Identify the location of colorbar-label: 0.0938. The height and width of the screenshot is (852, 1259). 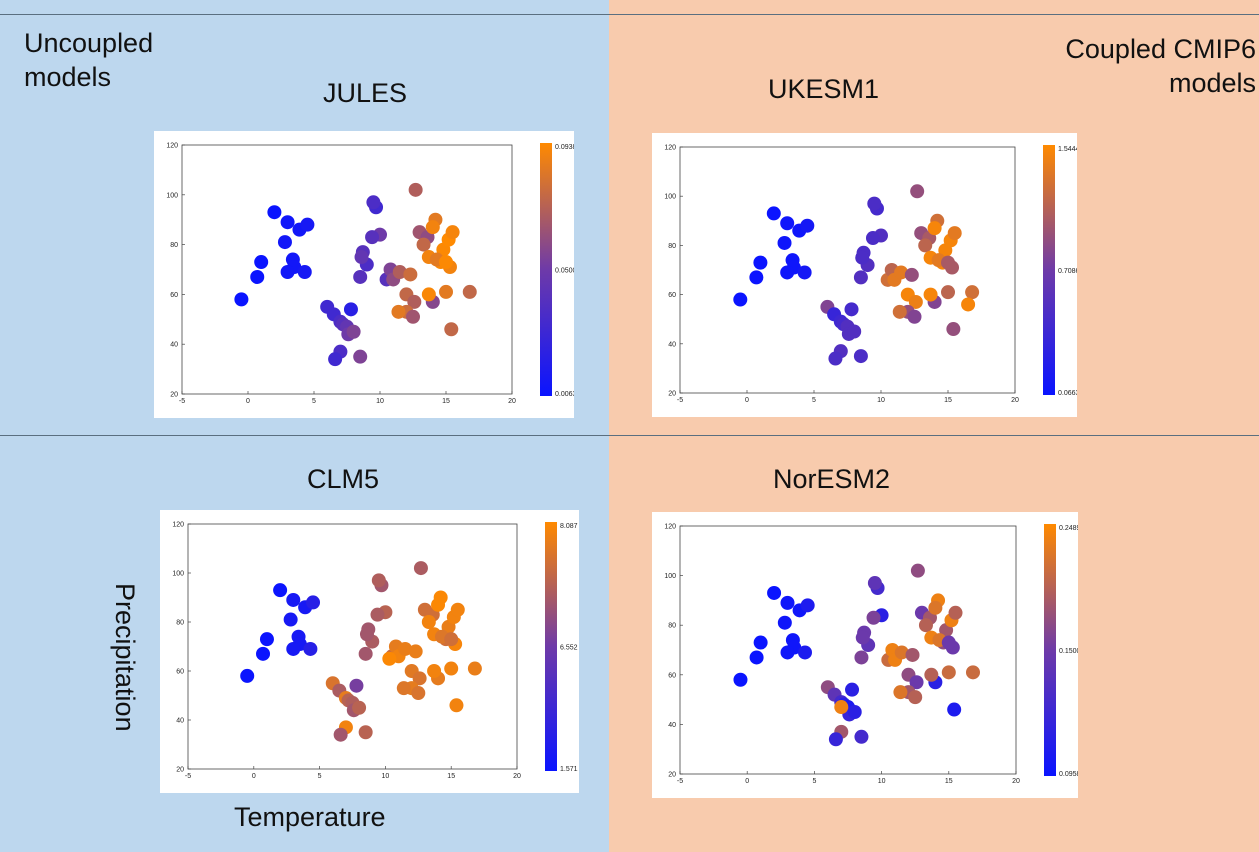
(564, 147).